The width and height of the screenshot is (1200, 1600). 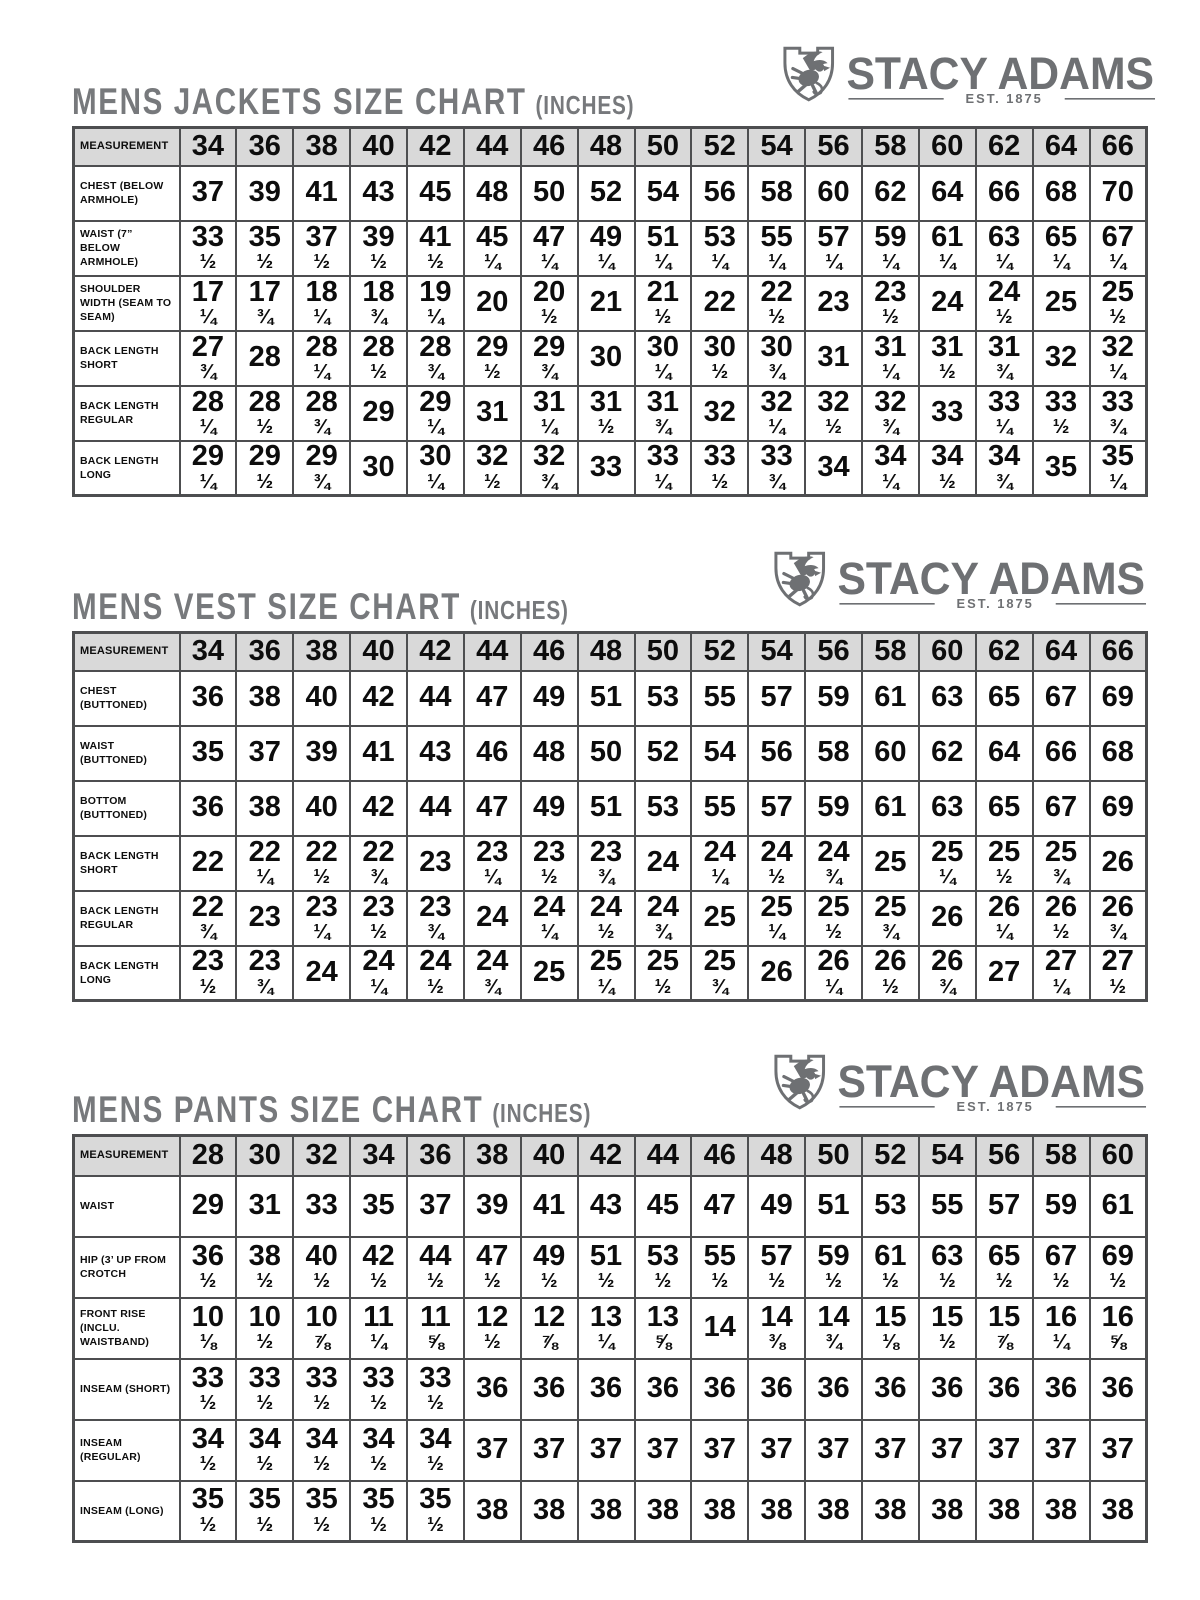 I want to click on size-value-cell: 40, so click(x=322, y=698).